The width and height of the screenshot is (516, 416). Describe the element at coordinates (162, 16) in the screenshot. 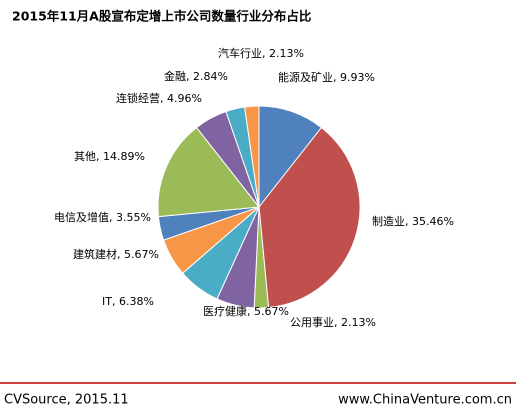

I see `chart-title: 2015年11月A股宣布定增上市公司数量行业分布占比` at that location.